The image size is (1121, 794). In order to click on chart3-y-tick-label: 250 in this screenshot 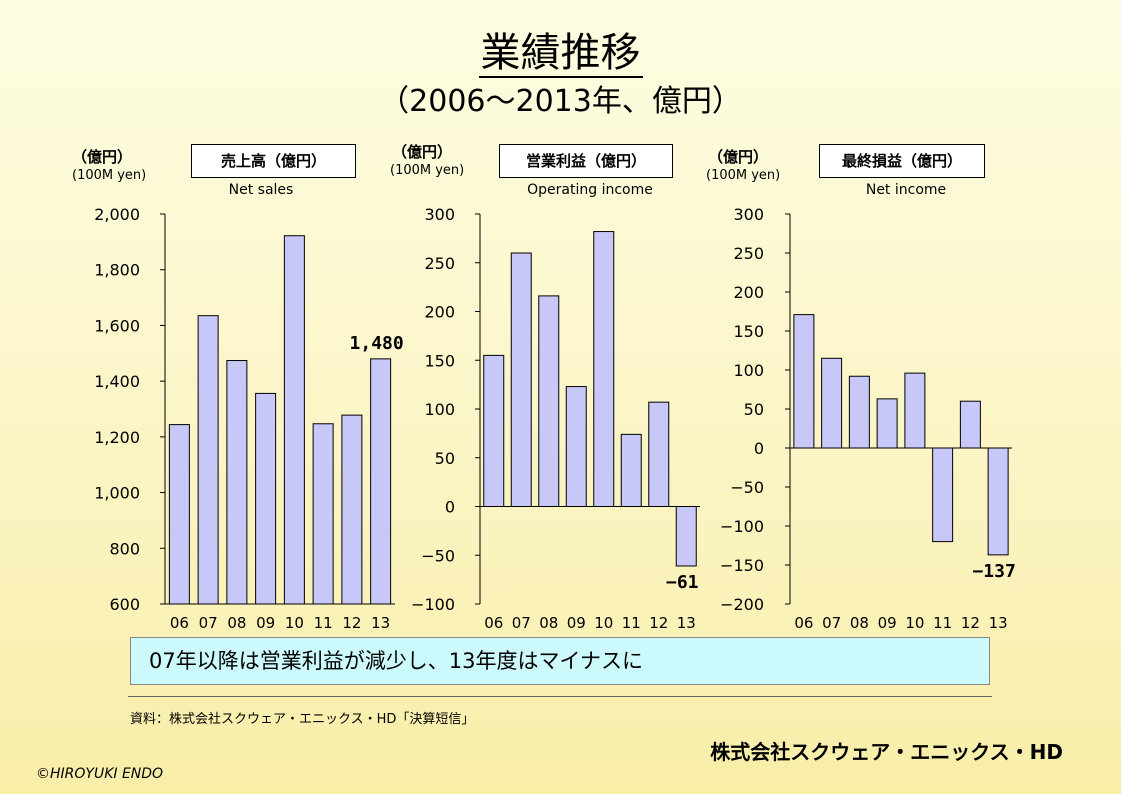, I will do `click(748, 253)`.